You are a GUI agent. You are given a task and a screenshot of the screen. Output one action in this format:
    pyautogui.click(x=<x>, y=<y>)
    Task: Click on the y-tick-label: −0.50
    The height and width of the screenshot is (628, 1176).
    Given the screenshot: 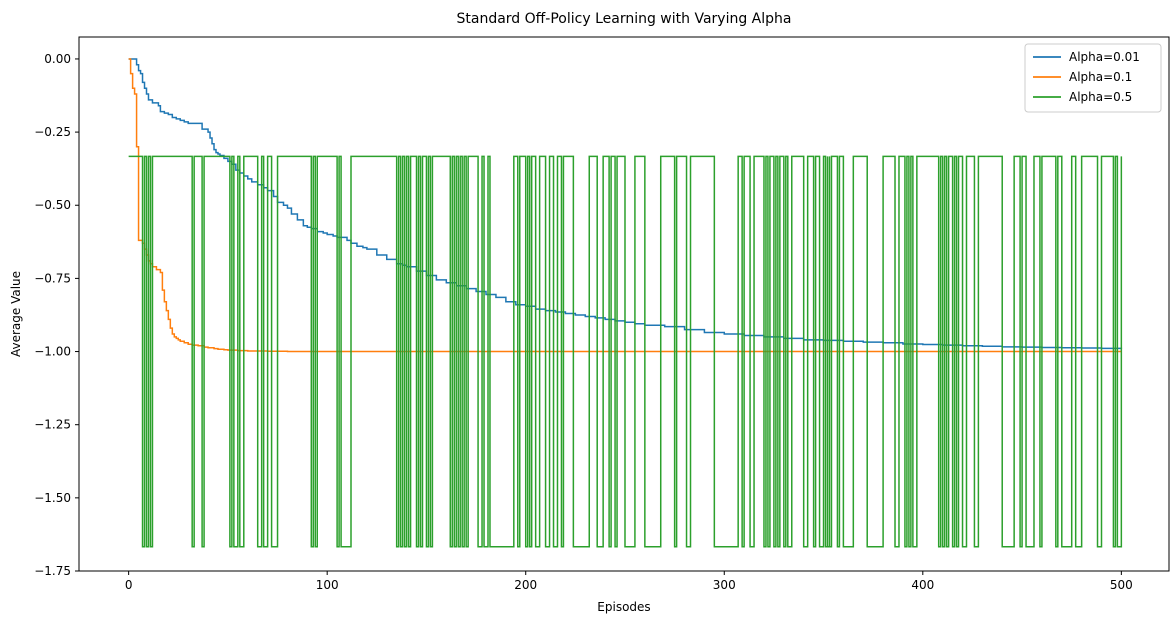 What is the action you would take?
    pyautogui.click(x=52, y=205)
    